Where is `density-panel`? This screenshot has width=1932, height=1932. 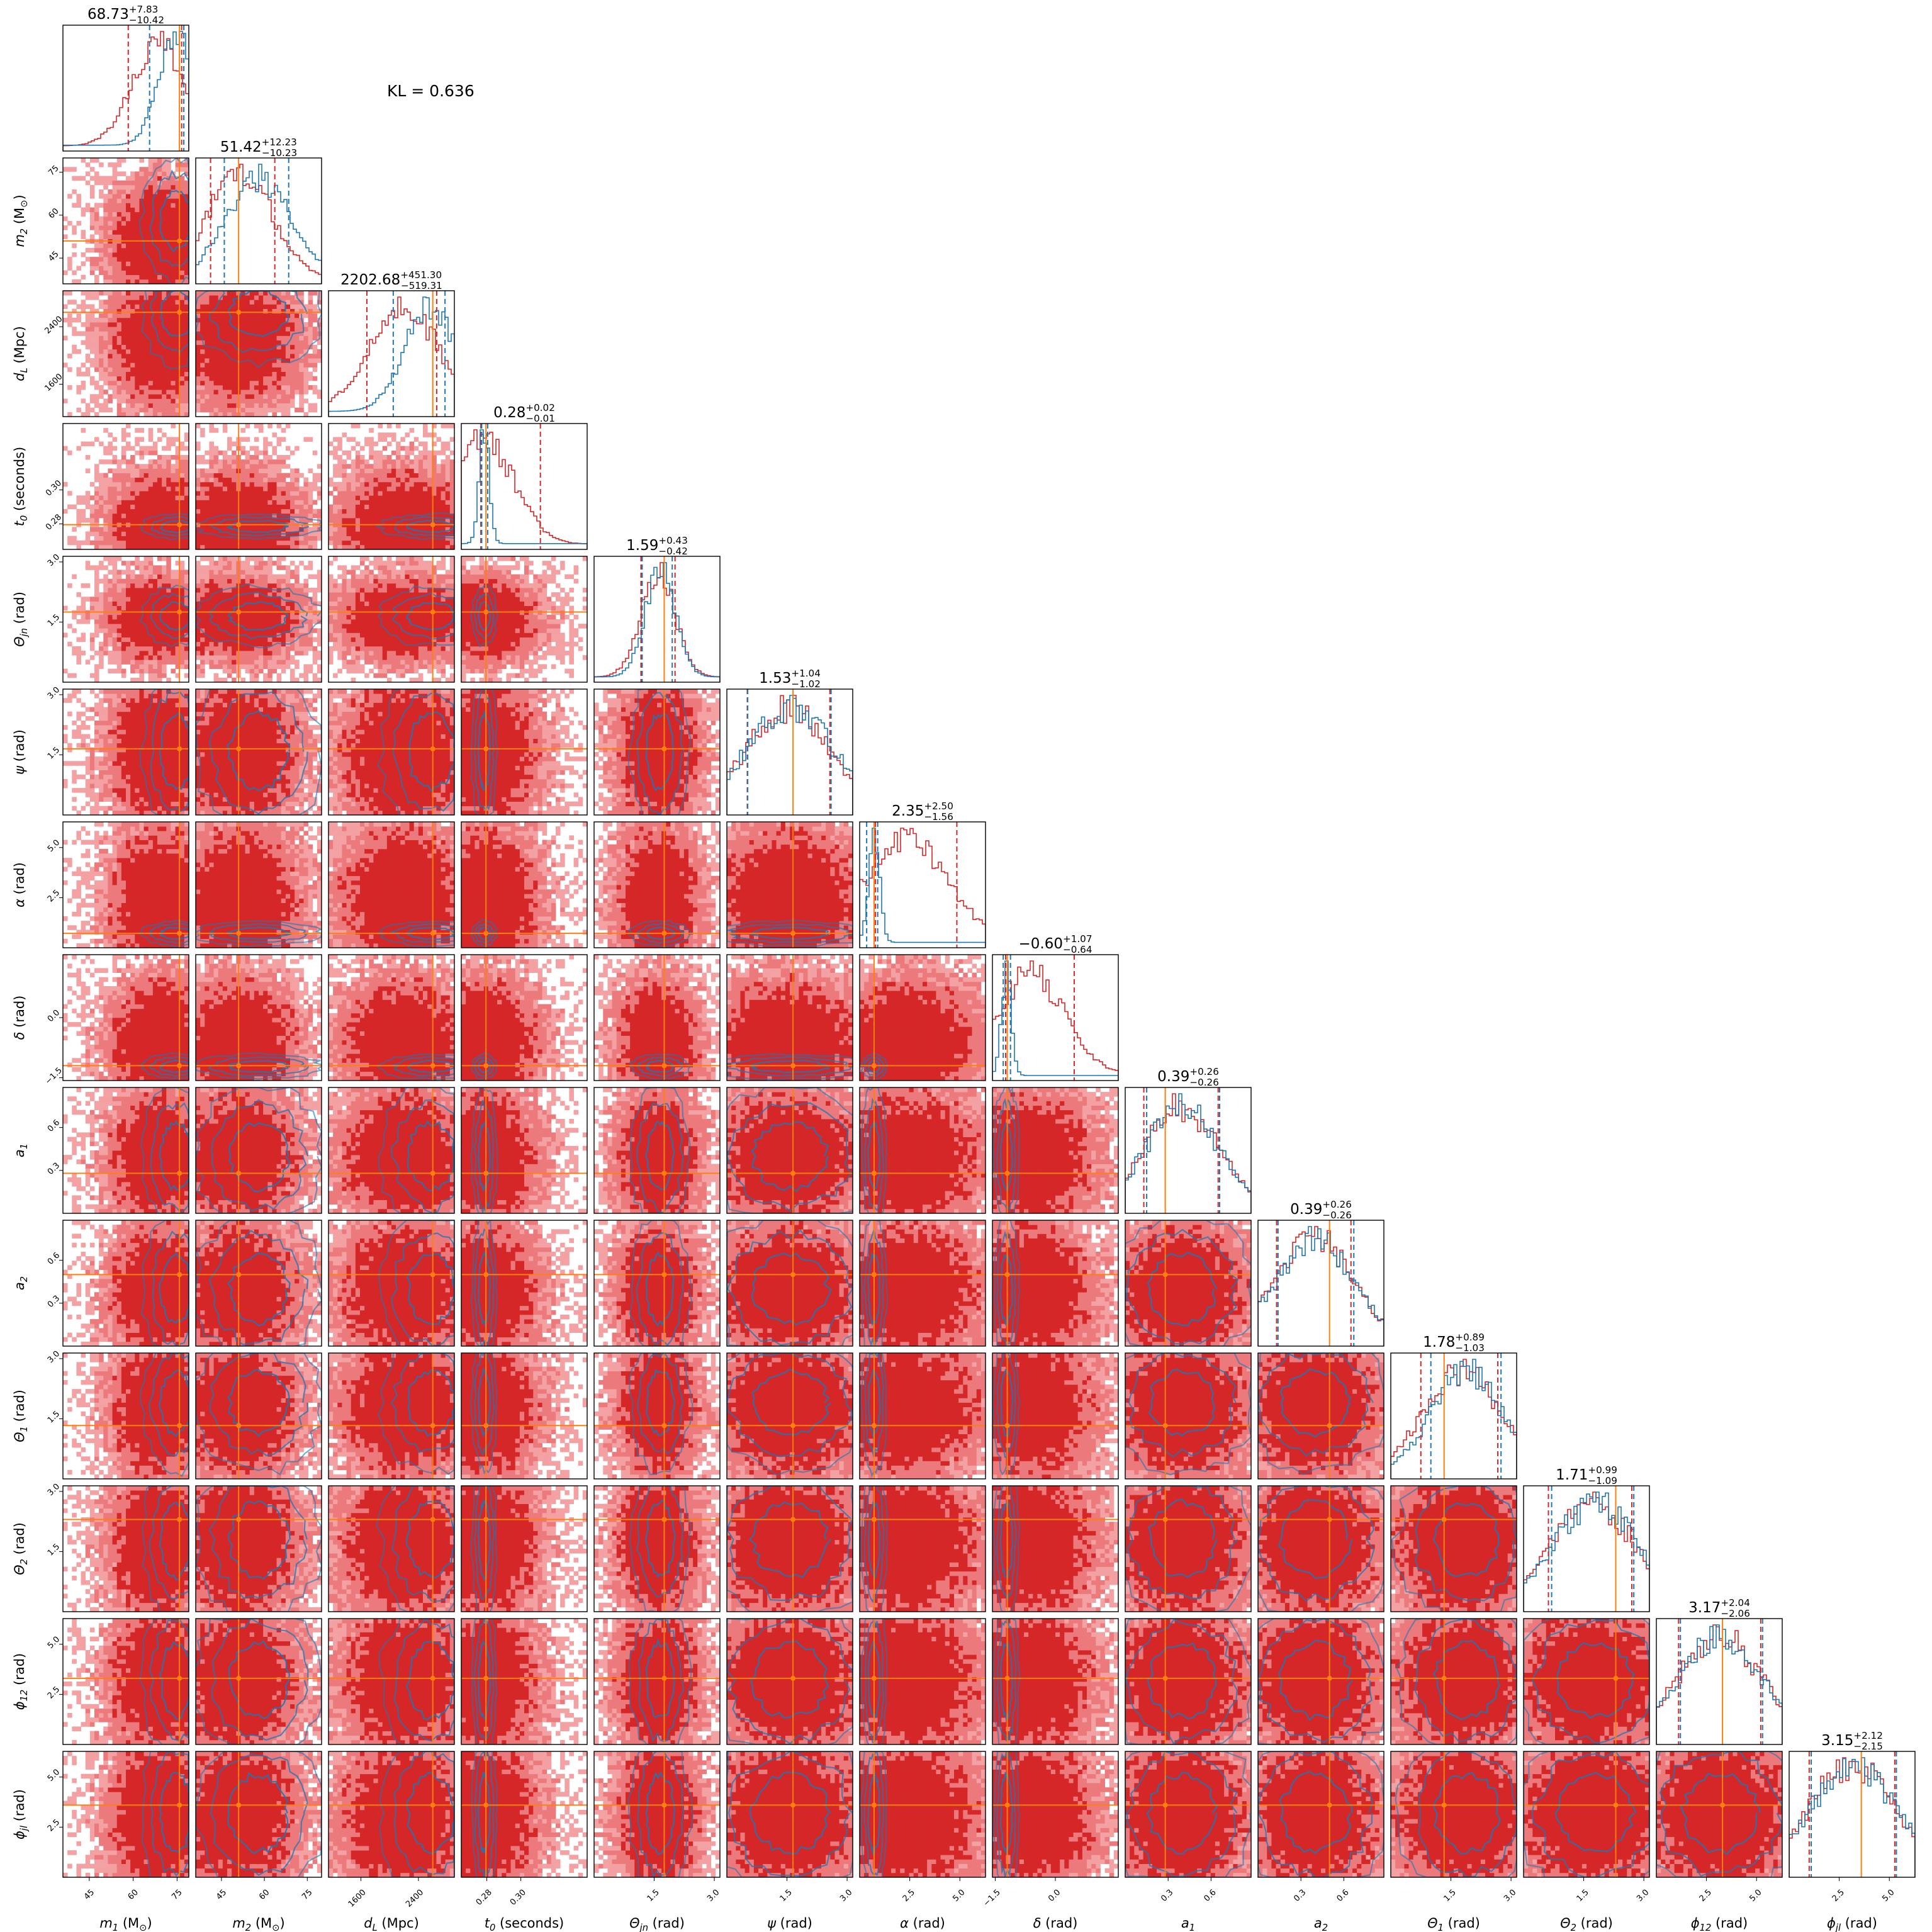
density-panel is located at coordinates (259, 486).